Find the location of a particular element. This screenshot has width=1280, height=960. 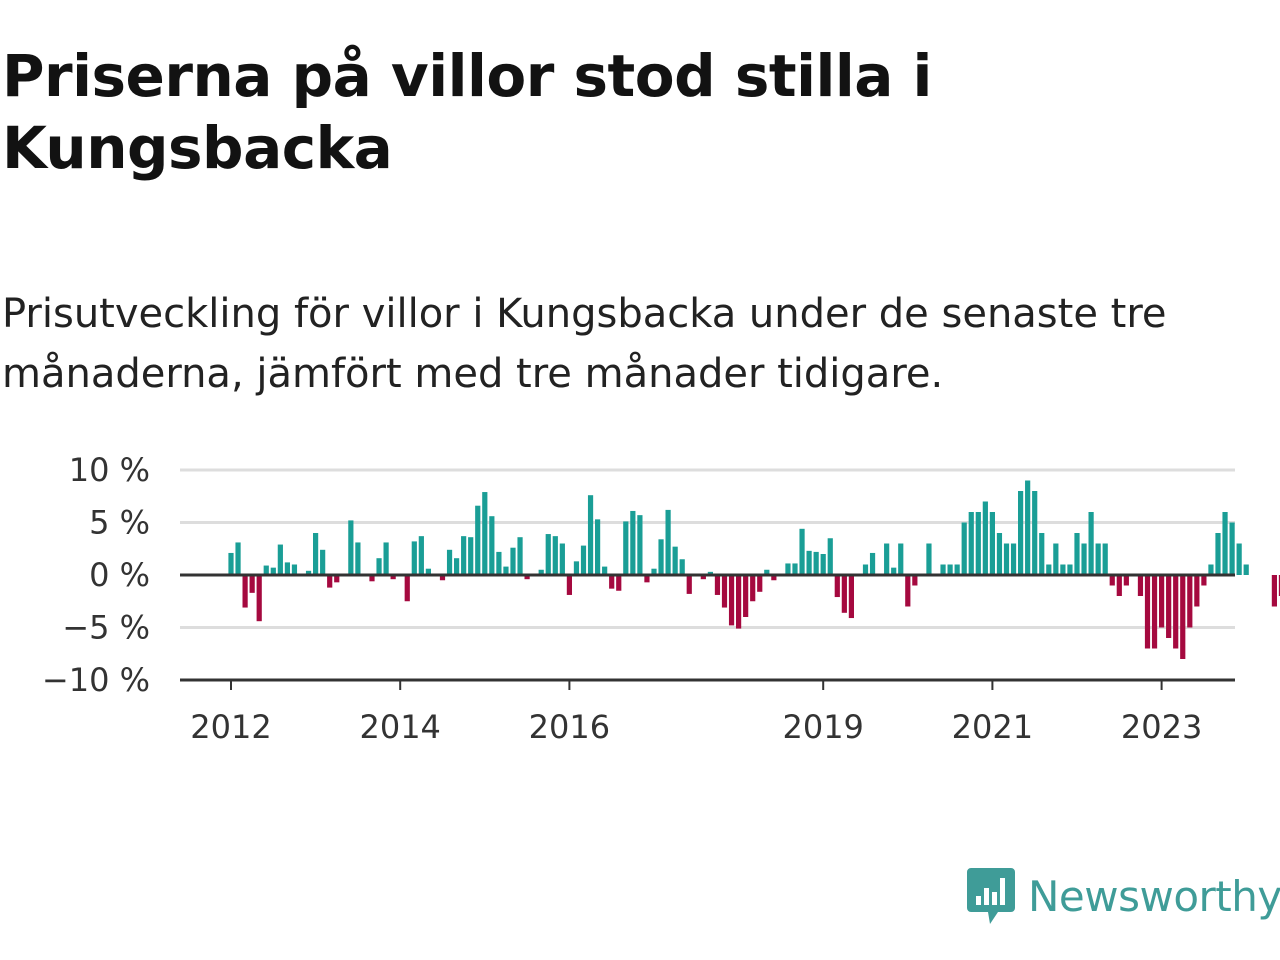

x-tick-label: 2014 is located at coordinates (399, 727).